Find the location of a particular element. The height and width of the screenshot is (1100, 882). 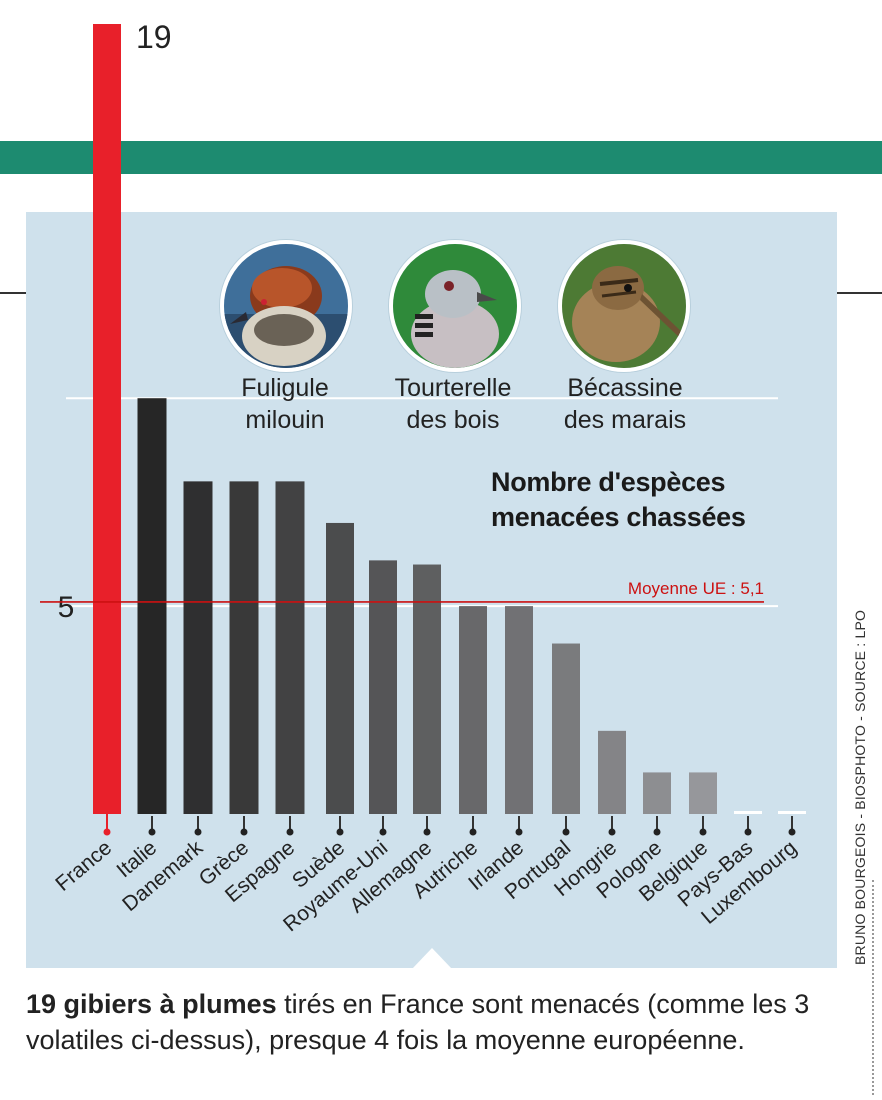

data-label-france: 19 is located at coordinates (154, 37).